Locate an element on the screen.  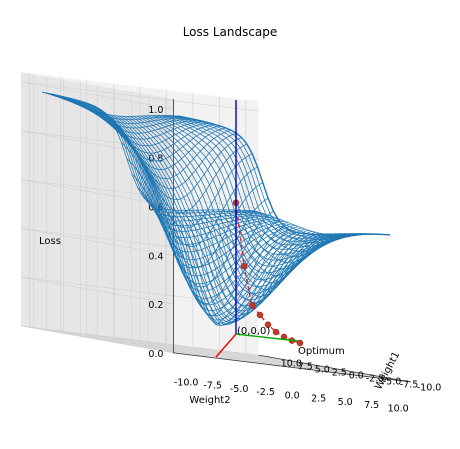
z-tick-label: 0.8 is located at coordinates (155, 159).